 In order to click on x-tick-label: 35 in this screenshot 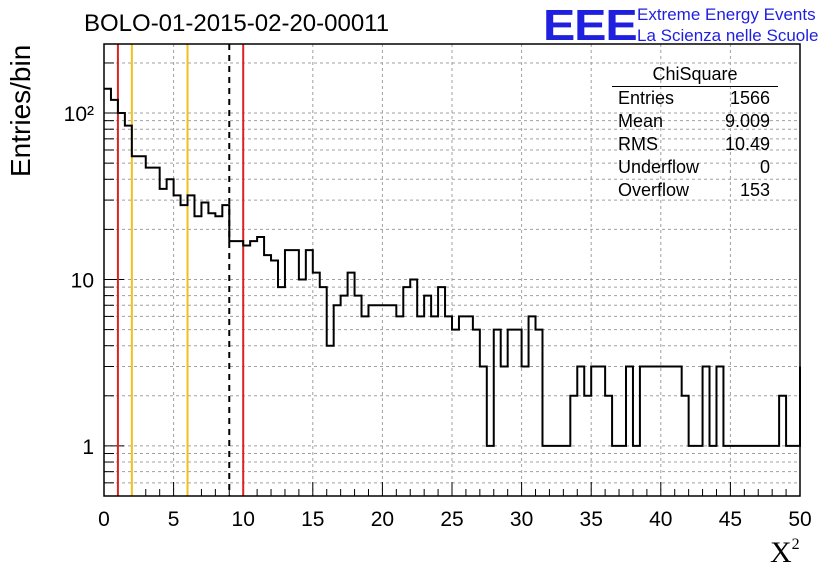, I will do `click(591, 519)`.